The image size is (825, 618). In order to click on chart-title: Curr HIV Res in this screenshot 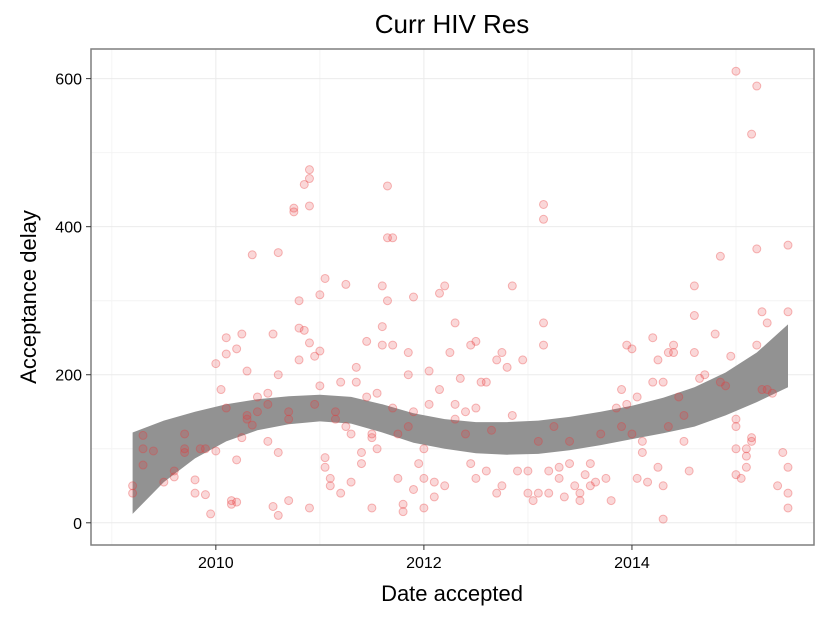, I will do `click(452, 24)`.